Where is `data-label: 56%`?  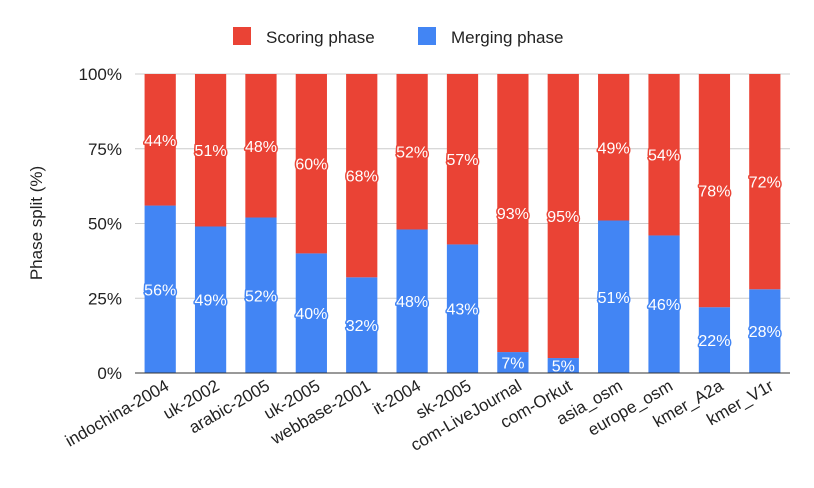
data-label: 56% is located at coordinates (160, 290).